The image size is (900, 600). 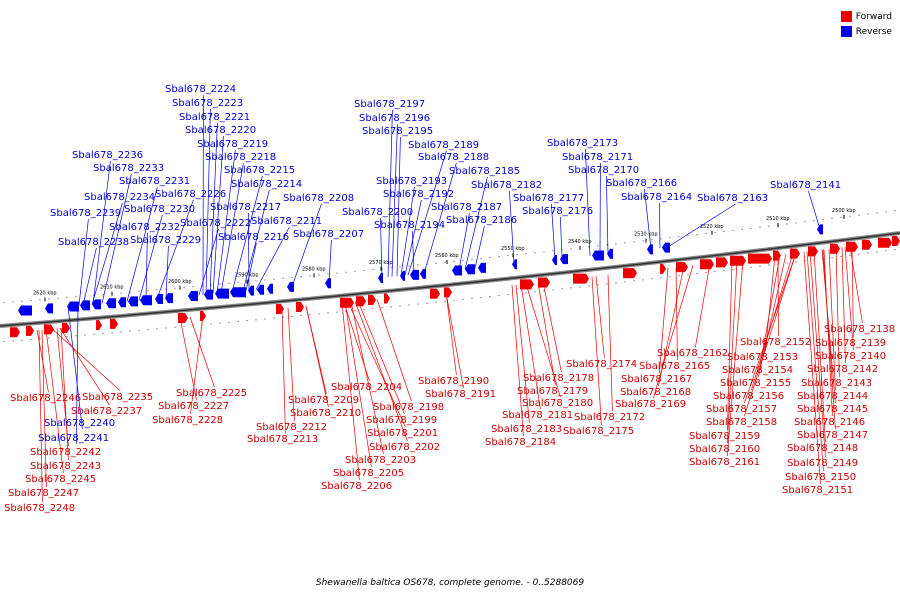 I want to click on reverse-gene-label: Sbal678_2188, so click(x=453, y=157).